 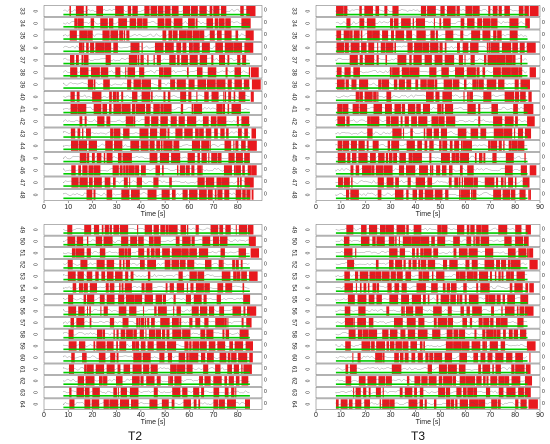 I want to click on row-frame, so click(x=153, y=170).